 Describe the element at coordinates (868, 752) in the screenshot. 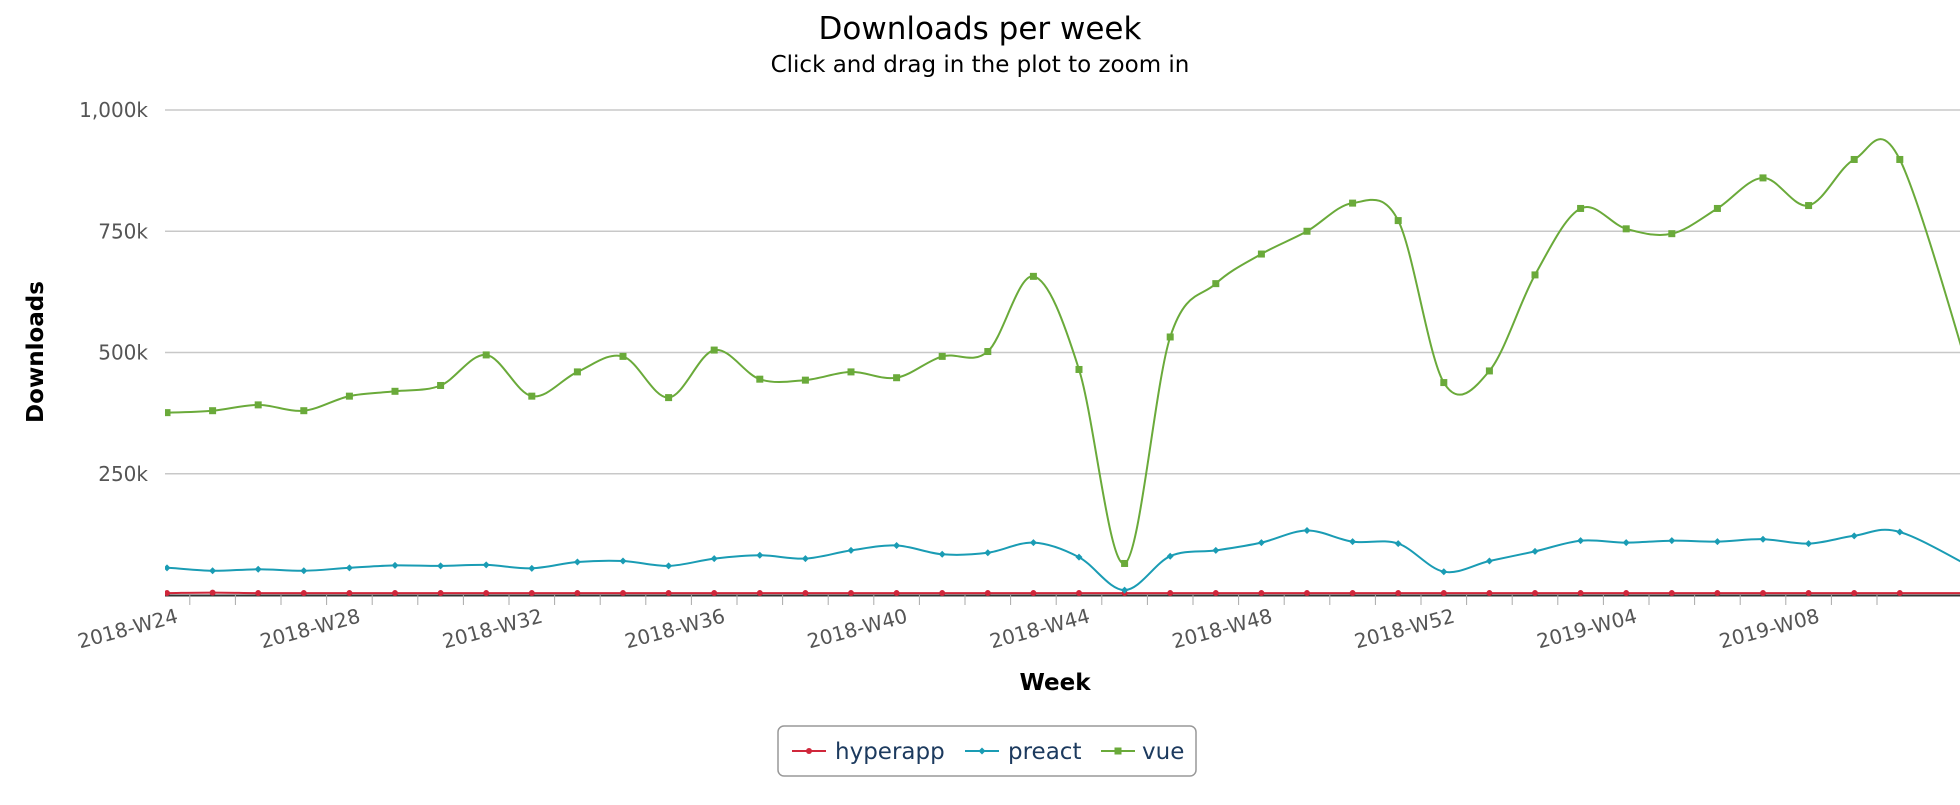

I see `legend-item-hyperapp: hyperapp` at that location.